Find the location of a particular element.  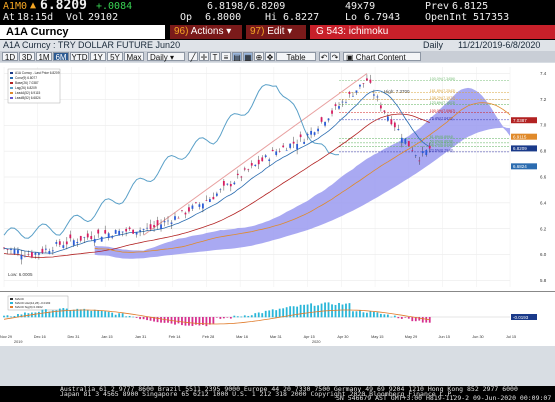

draw-line-icon: ╱ is located at coordinates (193, 57).